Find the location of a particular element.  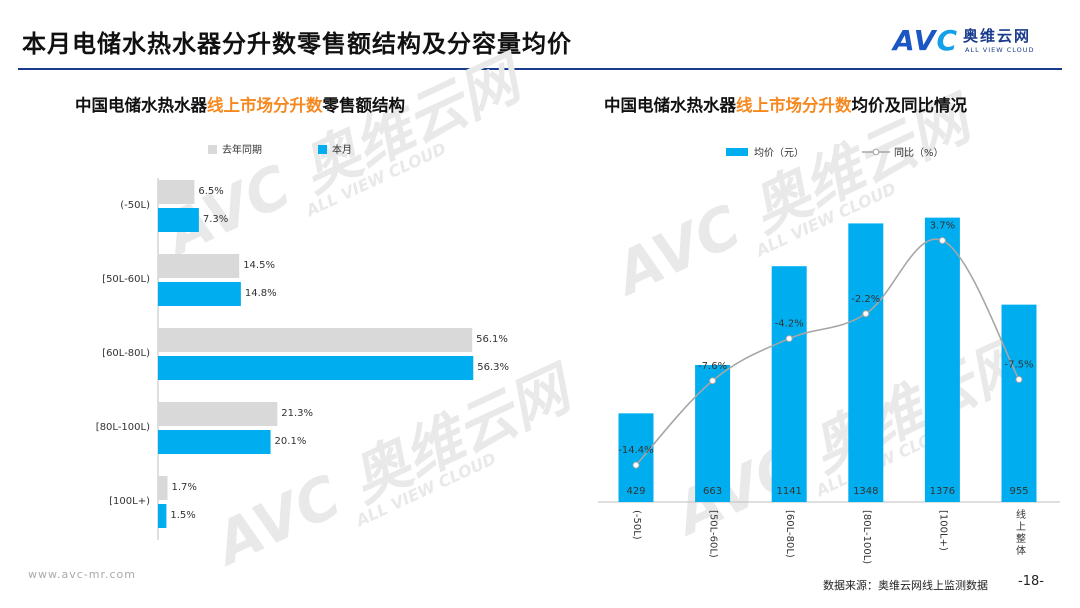

legend-swatch-last-year is located at coordinates (212, 149).